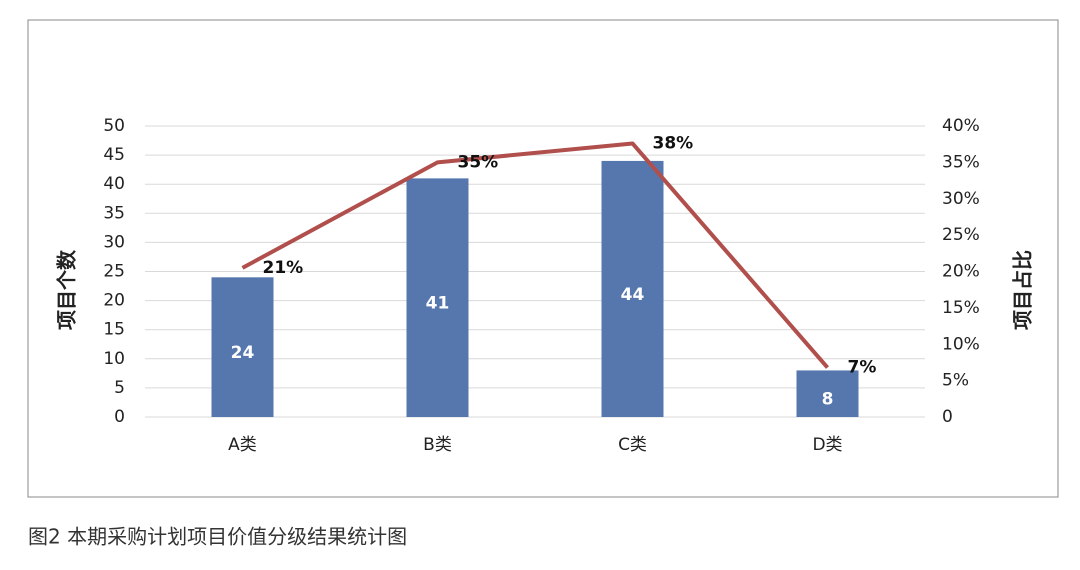 Image resolution: width=1080 pixels, height=570 pixels. What do you see at coordinates (114, 330) in the screenshot?
I see `y-tick-label: 15` at bounding box center [114, 330].